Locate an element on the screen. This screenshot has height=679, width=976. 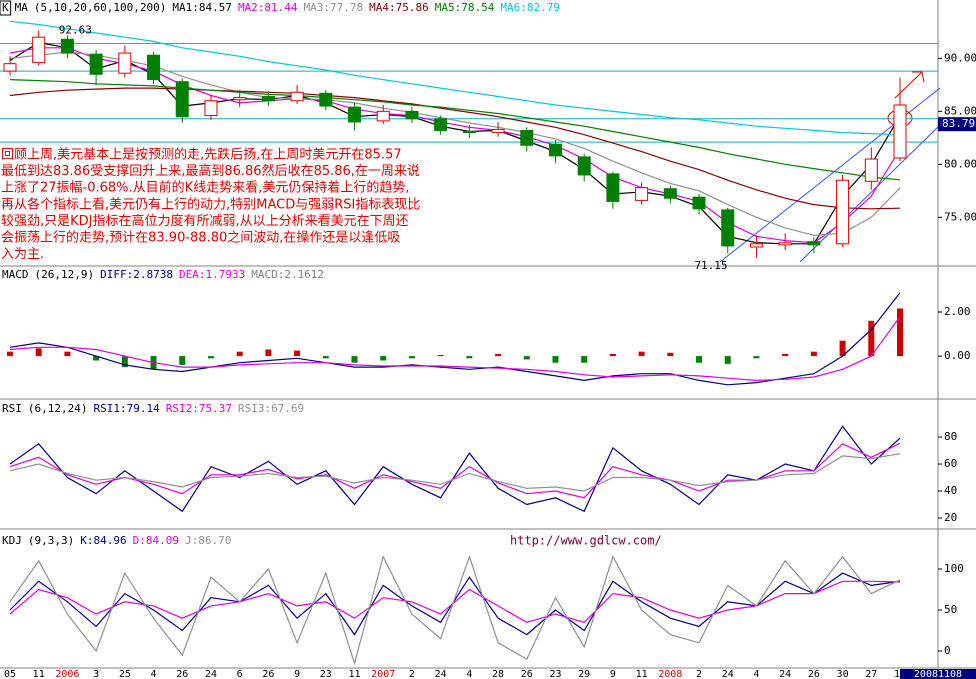
legend-entry: MA4:75.86 is located at coordinates (399, 7).